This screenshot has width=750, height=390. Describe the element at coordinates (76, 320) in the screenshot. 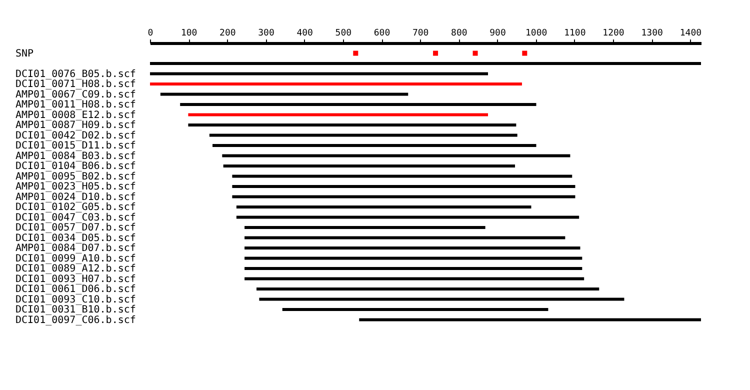

I see `y-tick-label: DCI01_0097_C06.b.scf` at that location.